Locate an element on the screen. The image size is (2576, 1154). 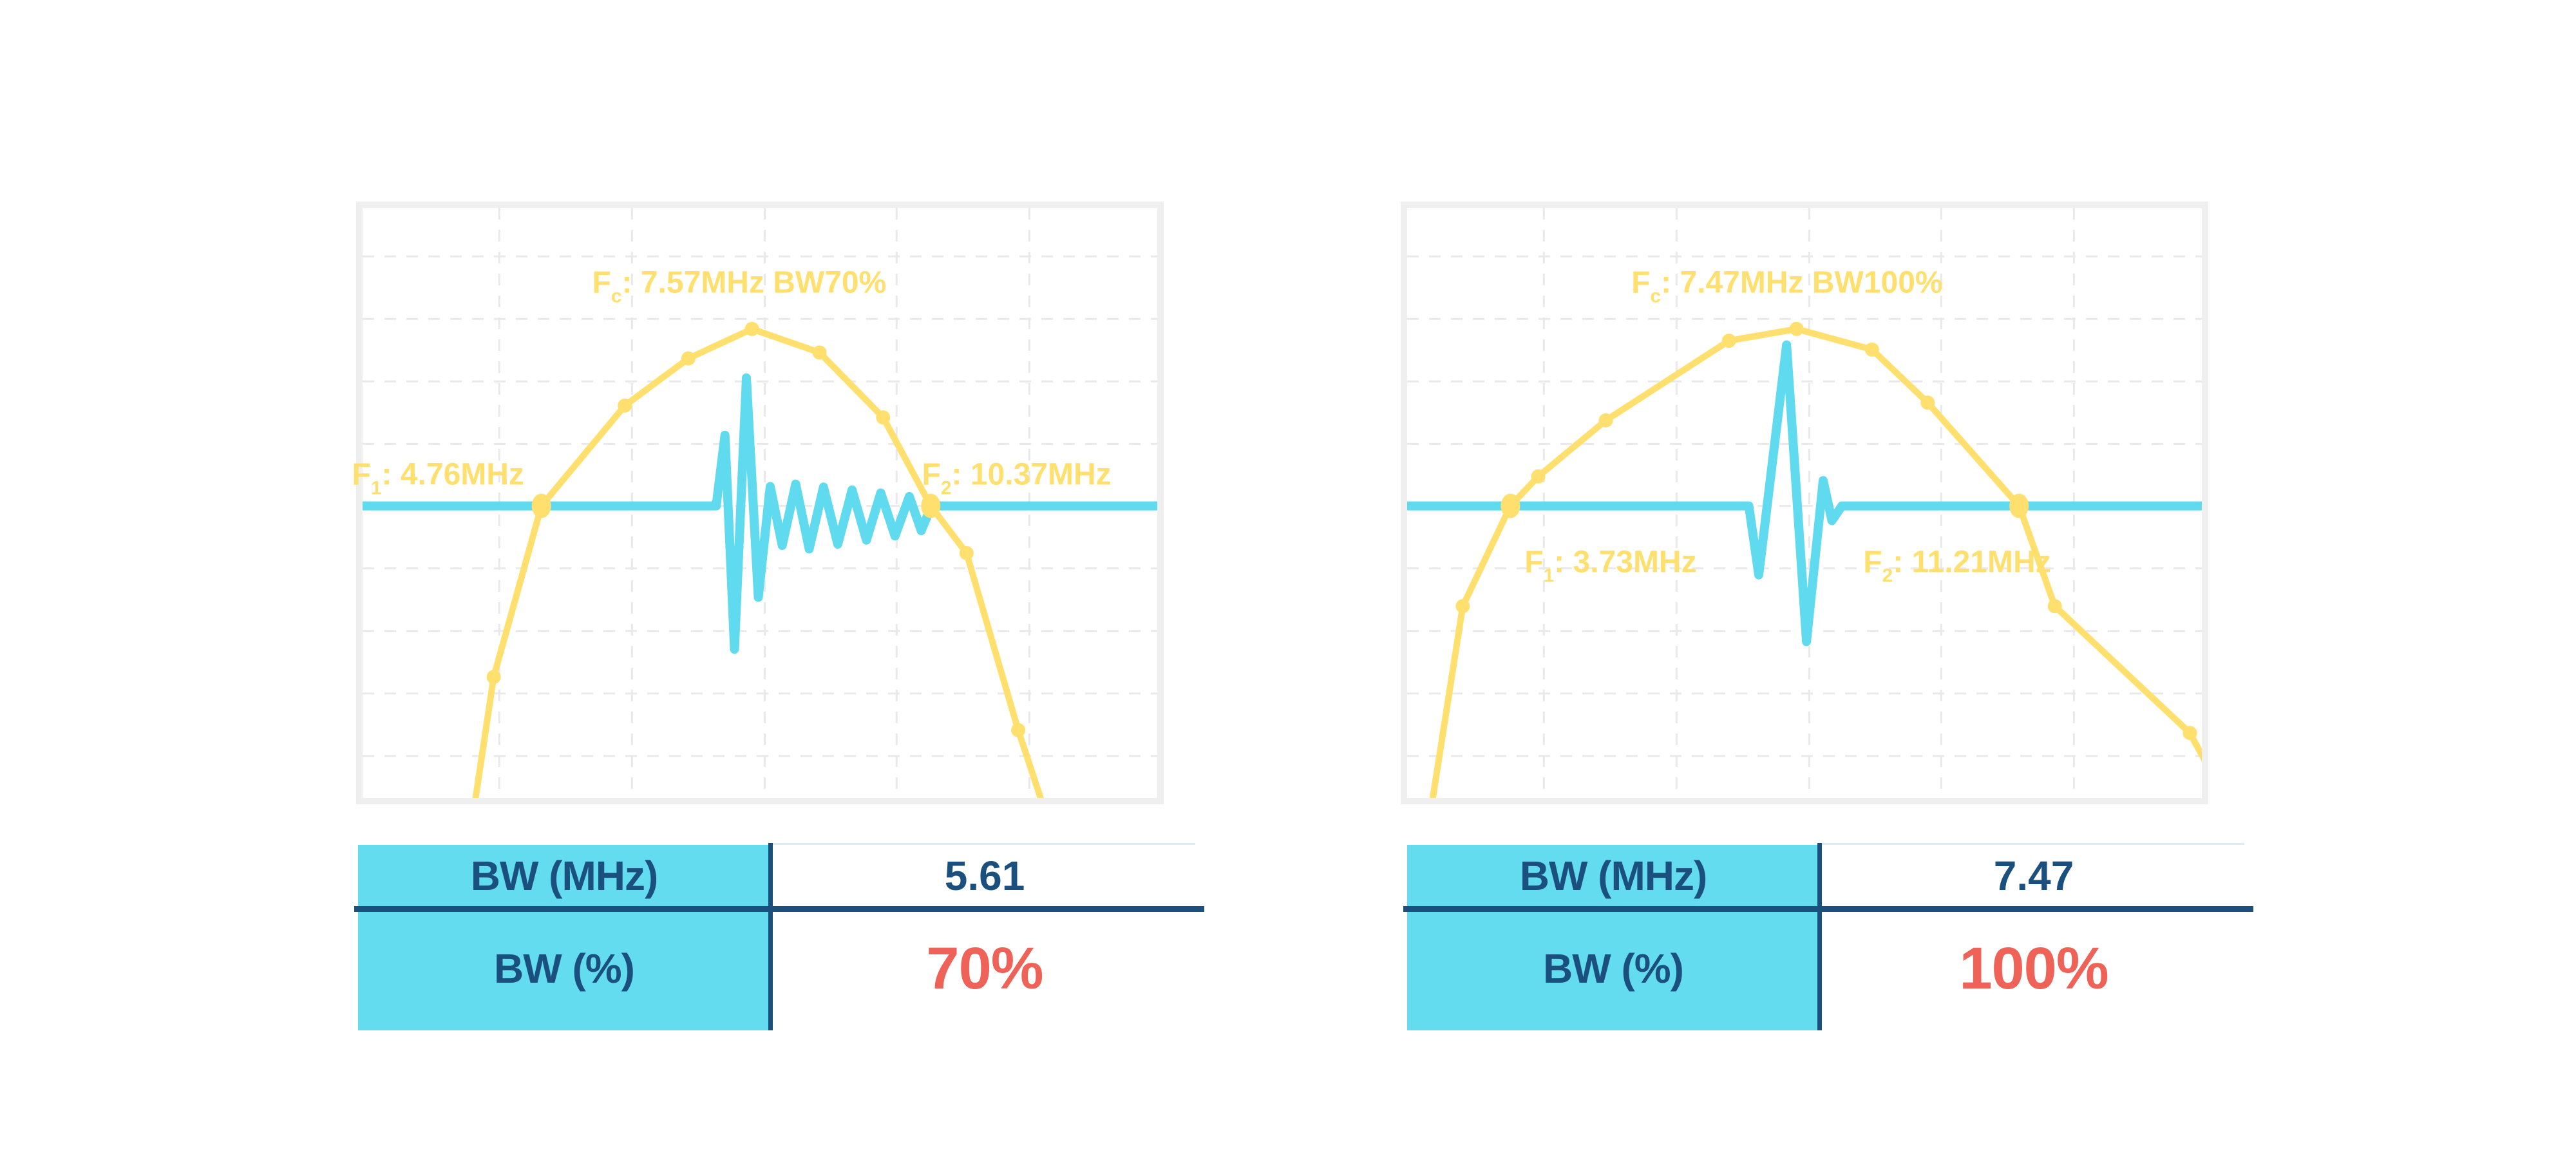
f1-annotation: F1: 3.73MHz is located at coordinates (1610, 566).